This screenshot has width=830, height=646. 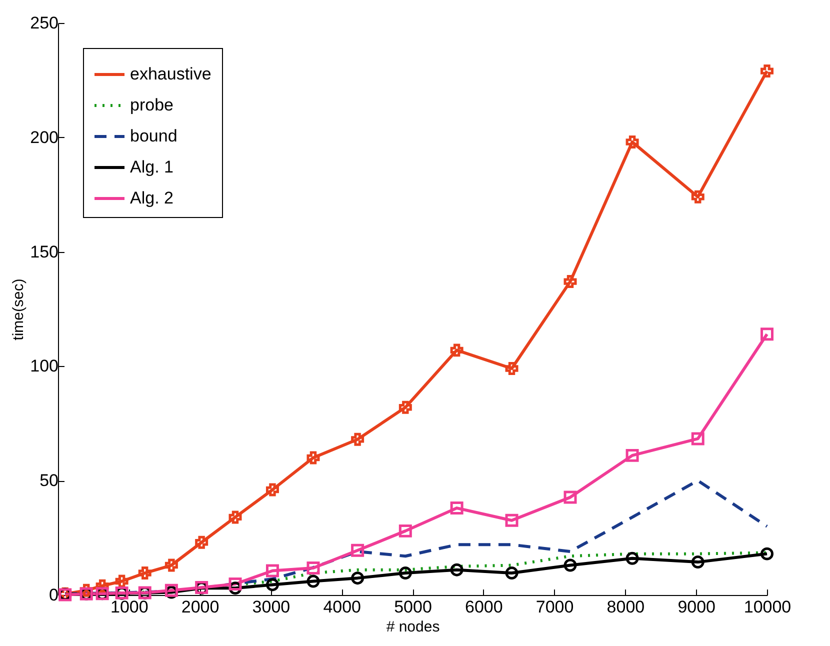 I want to click on legend-label: Alg. 1, so click(x=152, y=167).